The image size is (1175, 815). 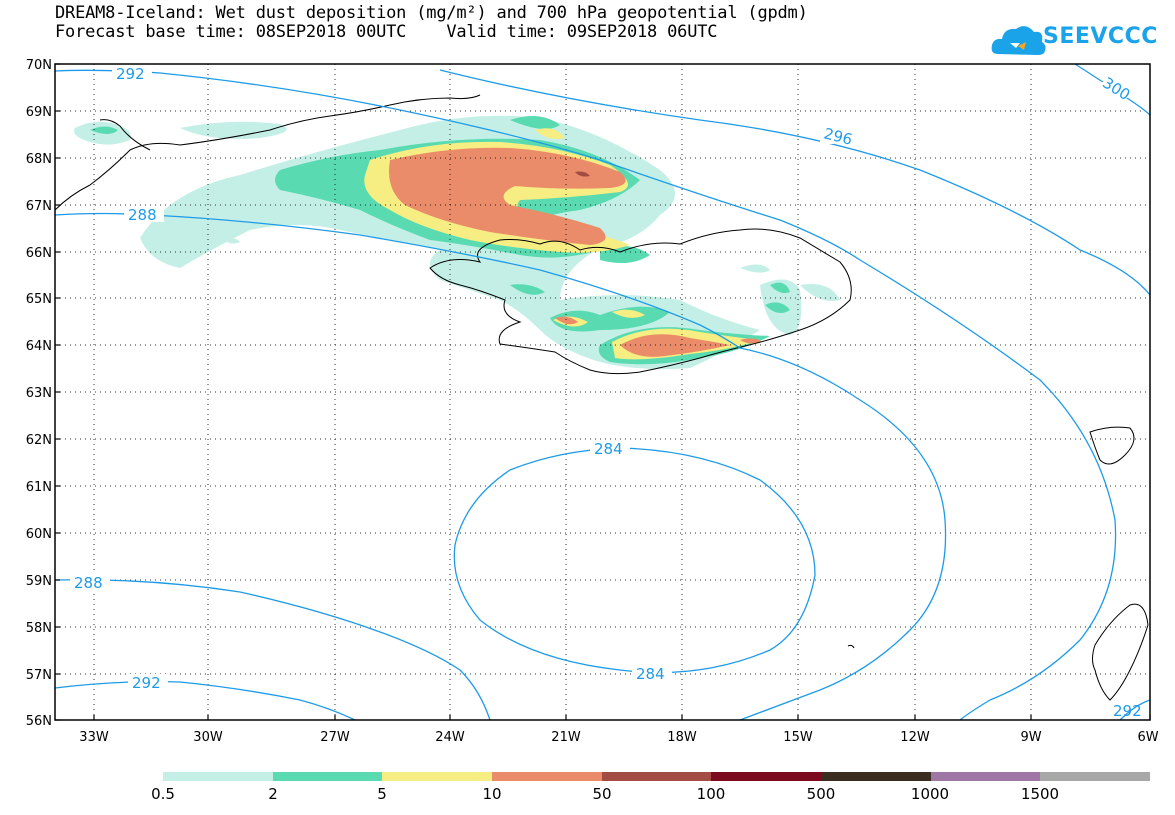 I want to click on contour-296-corner, so click(x=1135, y=710).